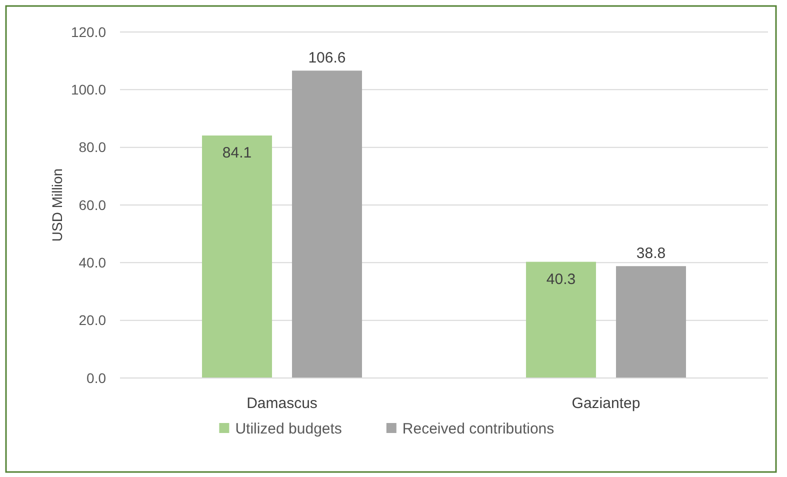 This screenshot has width=787, height=477. I want to click on y-tick-label: 120.0, so click(88, 32).